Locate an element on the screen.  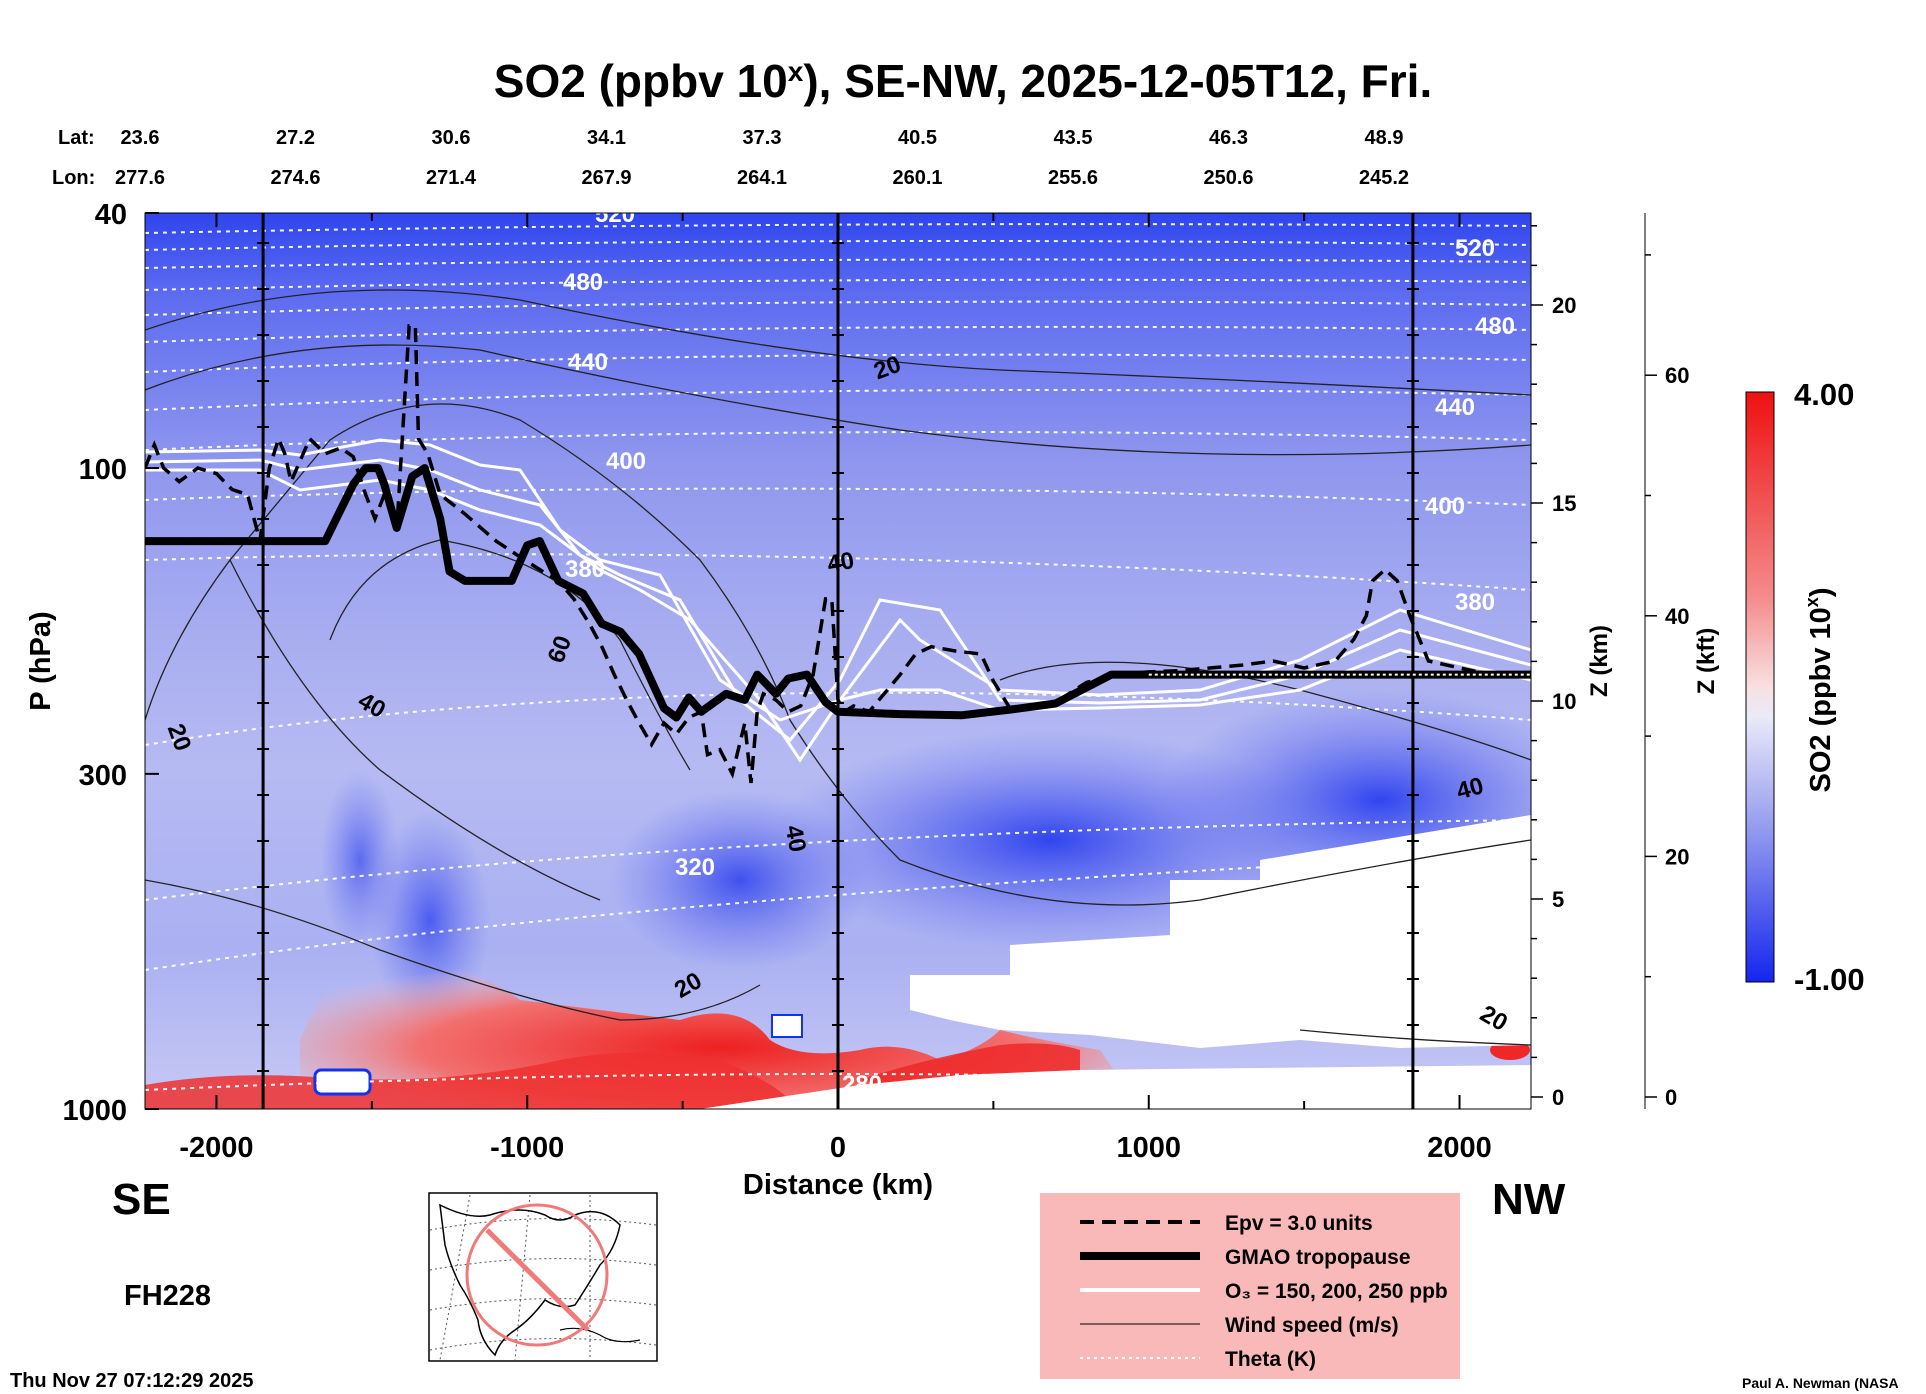
z-kft-axis-ticks: 0 20 40 60 is located at coordinates (1667, 682).